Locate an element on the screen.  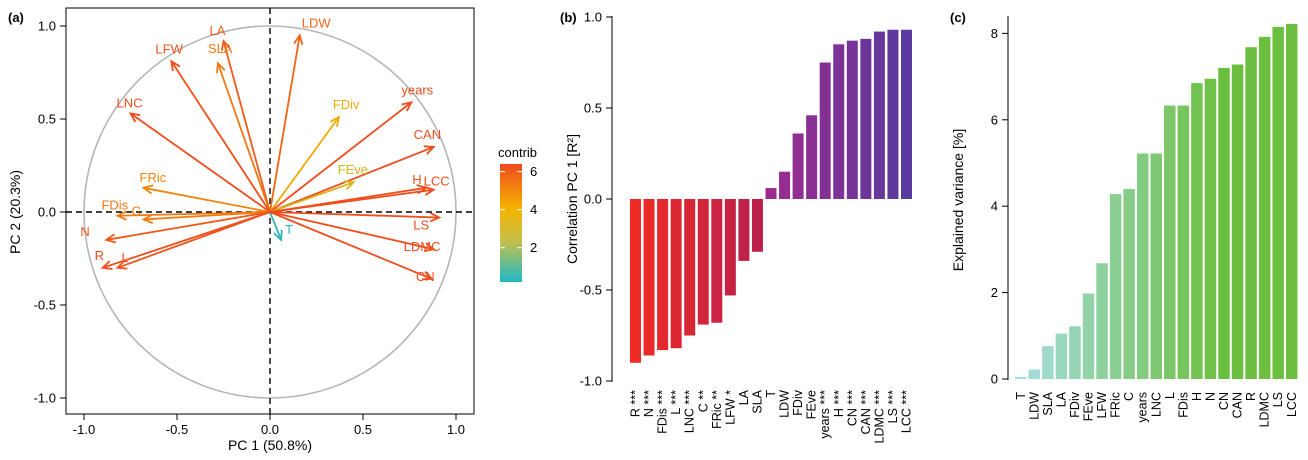
loading-vector-fdiv: FDiv is located at coordinates (314, 155).